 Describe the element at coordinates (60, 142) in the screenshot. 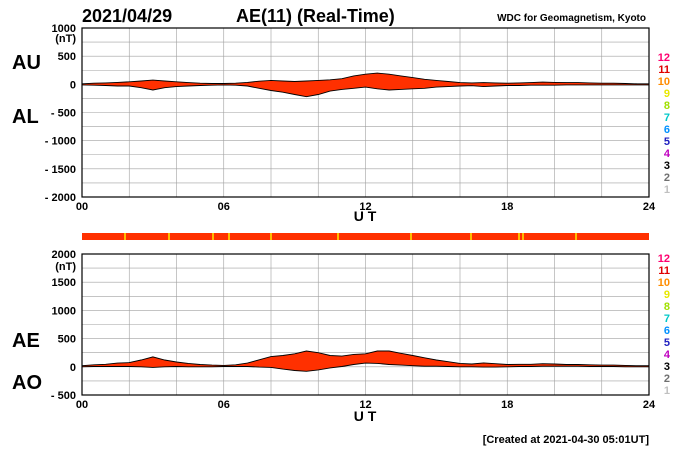

I see `y-tick-label: - 1000` at that location.